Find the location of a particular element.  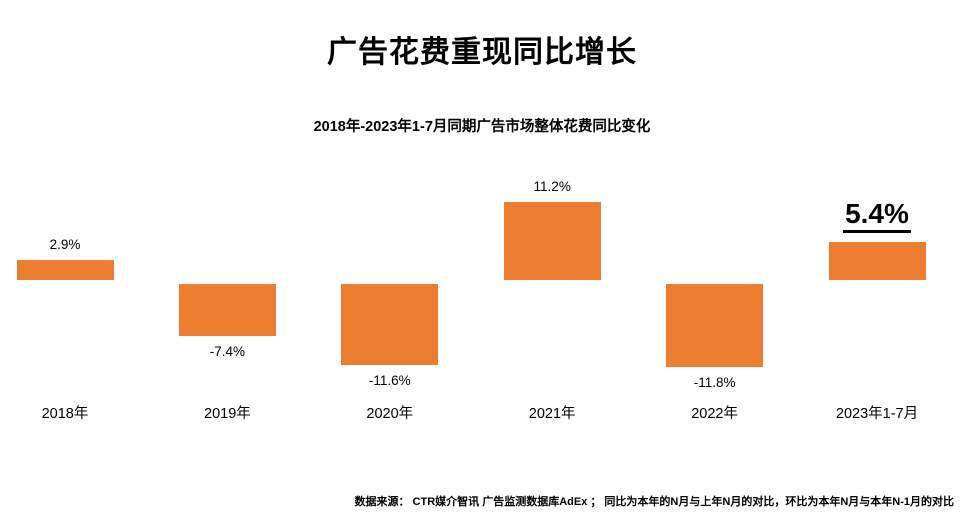

x-axis-label-4: 2022年 is located at coordinates (714, 414).